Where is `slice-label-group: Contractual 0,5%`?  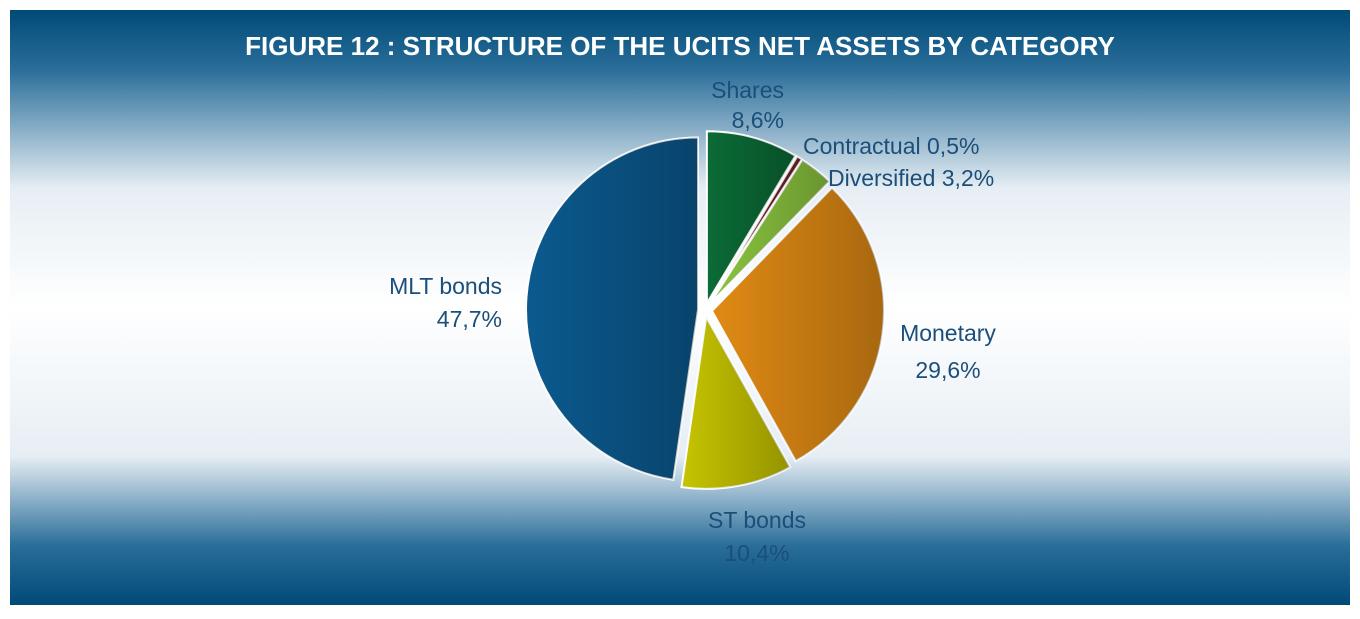 slice-label-group: Contractual 0,5% is located at coordinates (891, 146).